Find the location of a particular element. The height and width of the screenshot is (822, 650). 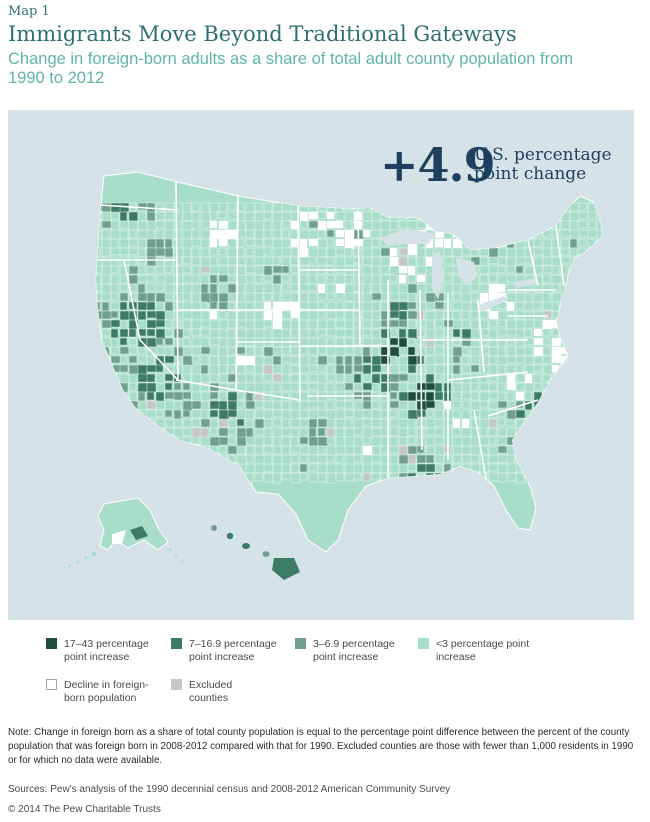

map-eyebrow: Map 1 is located at coordinates (29, 11).